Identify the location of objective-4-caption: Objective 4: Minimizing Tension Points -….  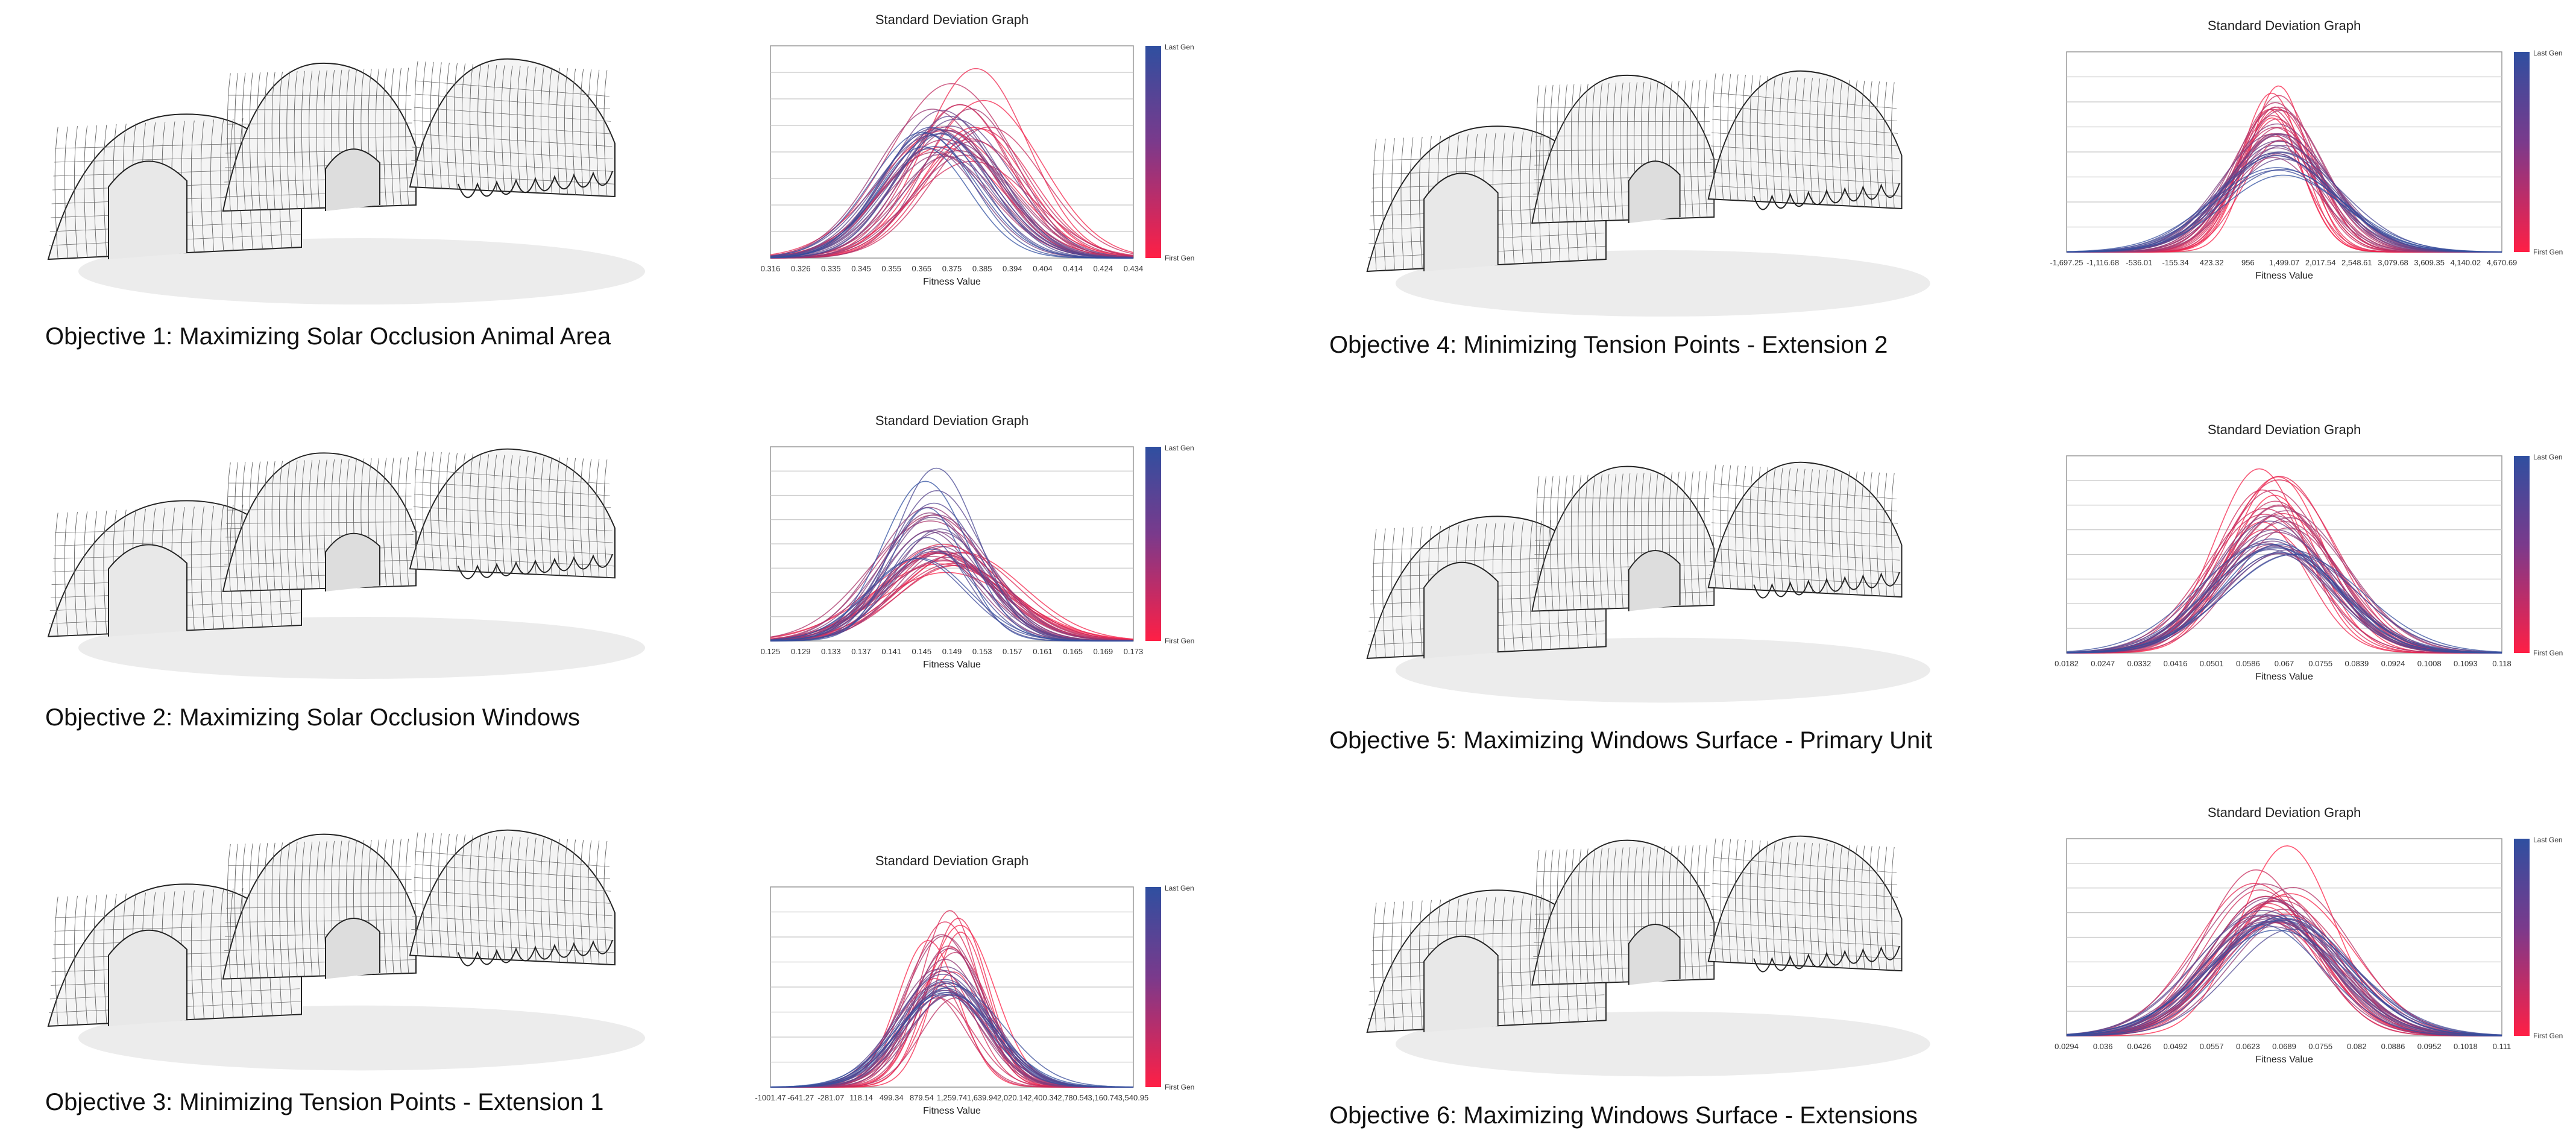
(1608, 345).